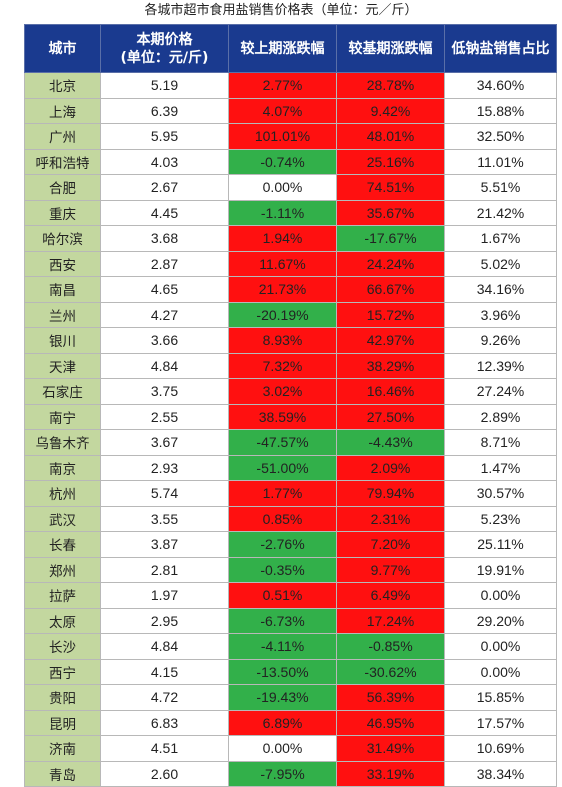 The image size is (562, 787). Describe the element at coordinates (62, 569) in the screenshot. I see `city-cell: 郑州` at that location.